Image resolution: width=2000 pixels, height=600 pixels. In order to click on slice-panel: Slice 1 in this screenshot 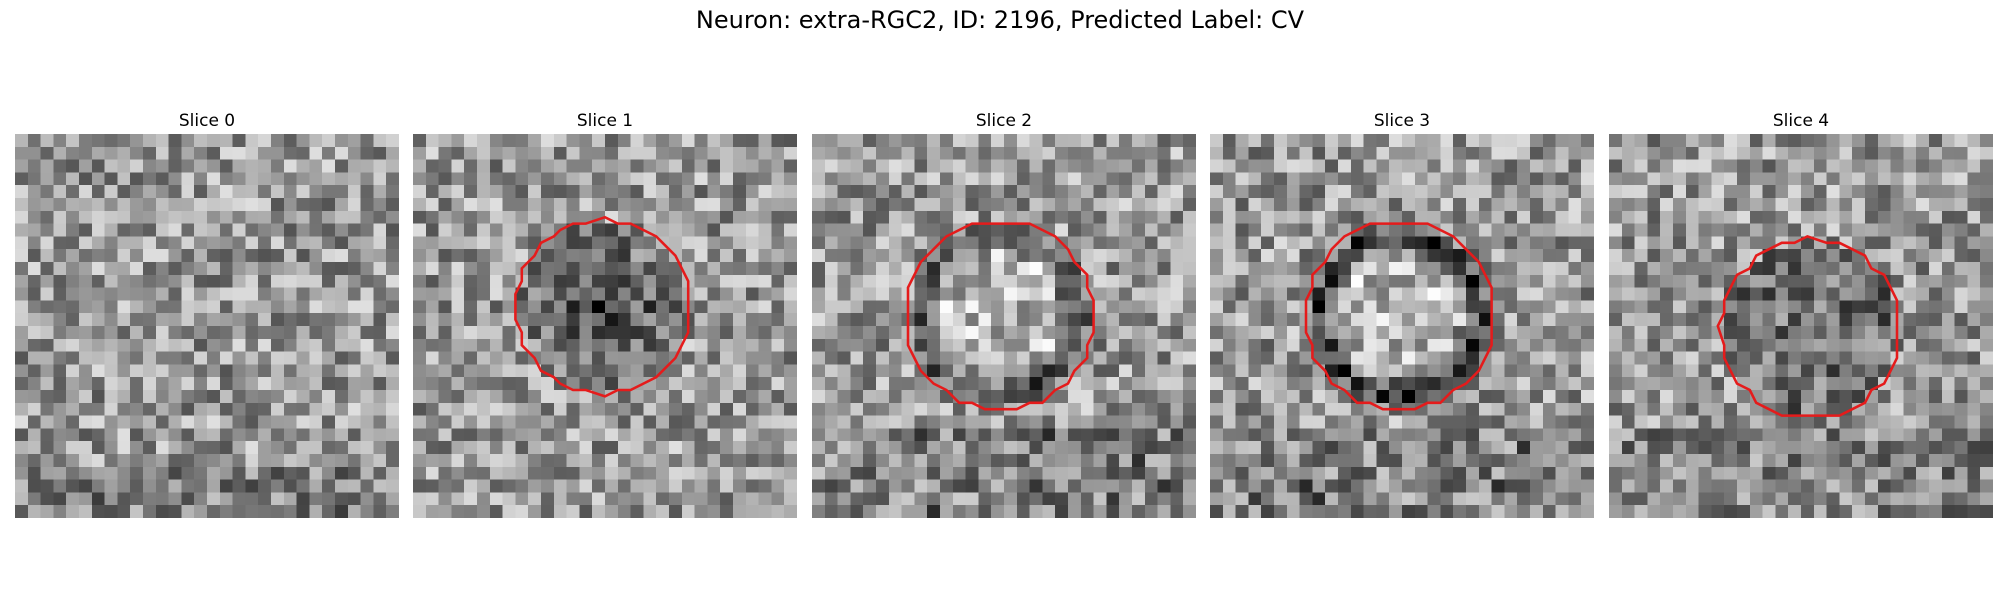, I will do `click(605, 313)`.